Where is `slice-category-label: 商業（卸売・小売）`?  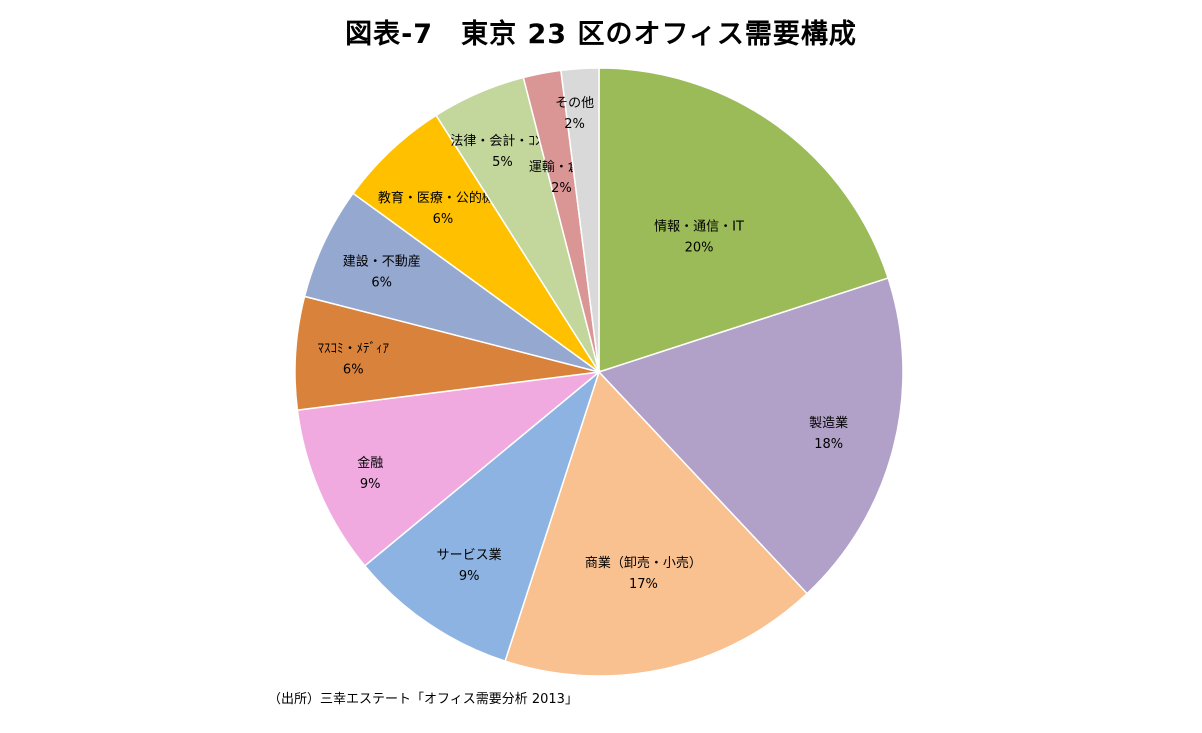 slice-category-label: 商業（卸売・小売） is located at coordinates (643, 563).